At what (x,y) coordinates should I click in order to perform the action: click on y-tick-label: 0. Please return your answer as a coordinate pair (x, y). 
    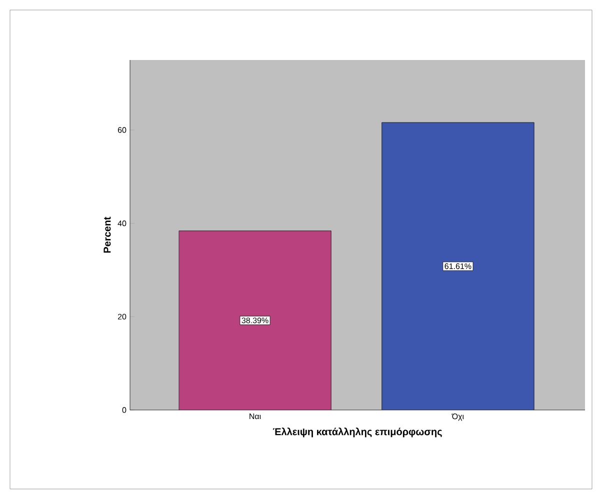
    Looking at the image, I should click on (124, 410).